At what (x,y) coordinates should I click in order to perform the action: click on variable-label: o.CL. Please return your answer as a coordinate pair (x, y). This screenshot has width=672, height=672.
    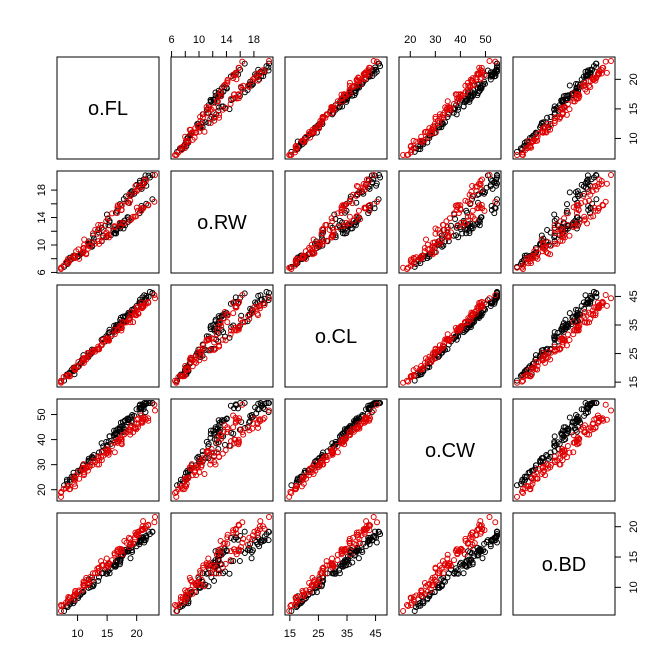
    Looking at the image, I should click on (336, 337).